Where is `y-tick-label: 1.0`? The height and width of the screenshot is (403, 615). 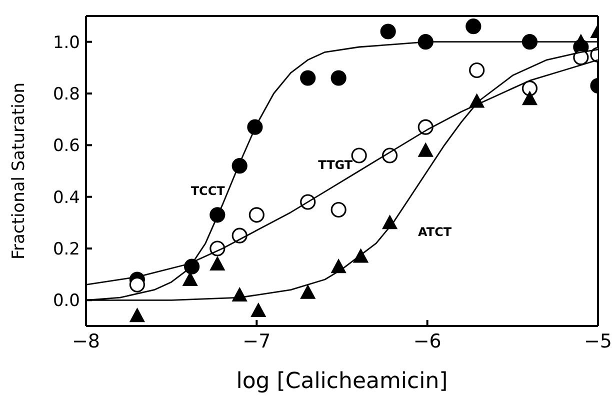 y-tick-label: 1.0 is located at coordinates (66, 42).